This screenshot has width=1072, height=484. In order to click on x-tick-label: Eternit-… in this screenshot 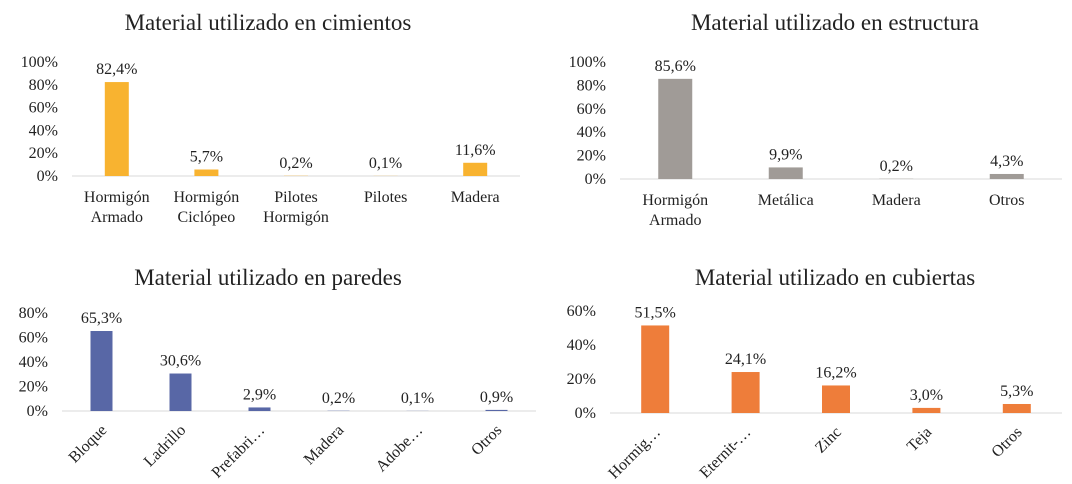, I will do `click(726, 453)`.